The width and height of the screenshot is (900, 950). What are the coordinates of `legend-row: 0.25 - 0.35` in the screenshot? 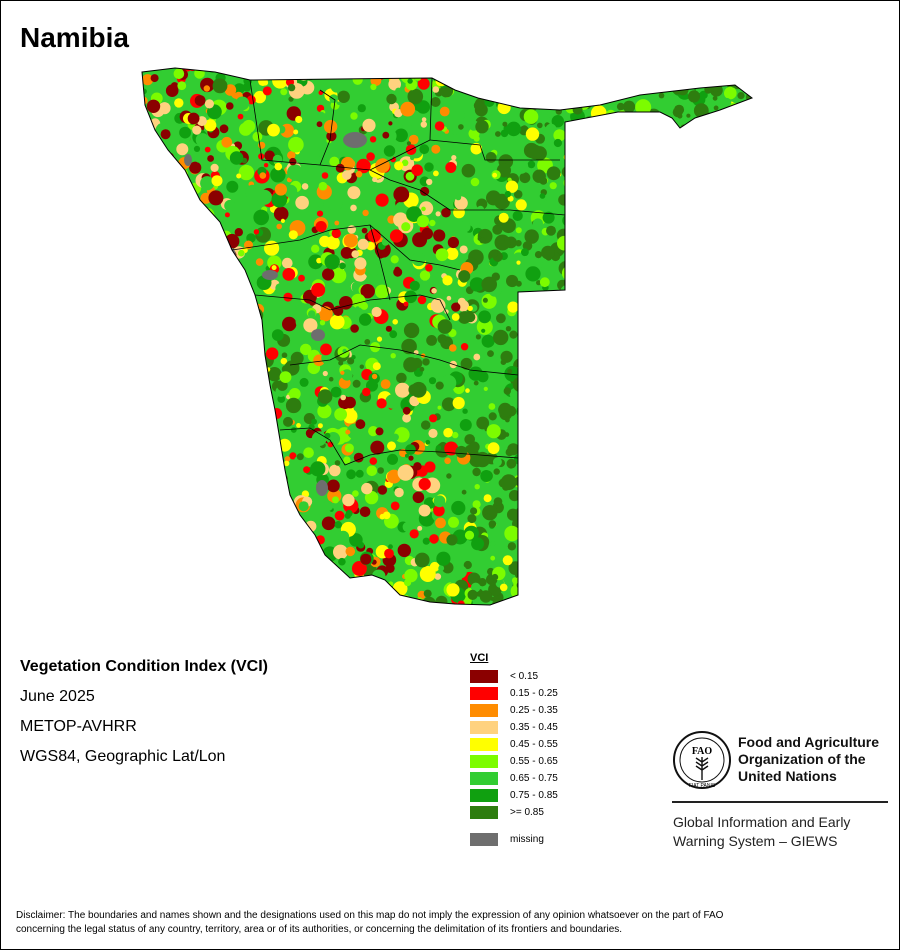 It's located at (514, 710).